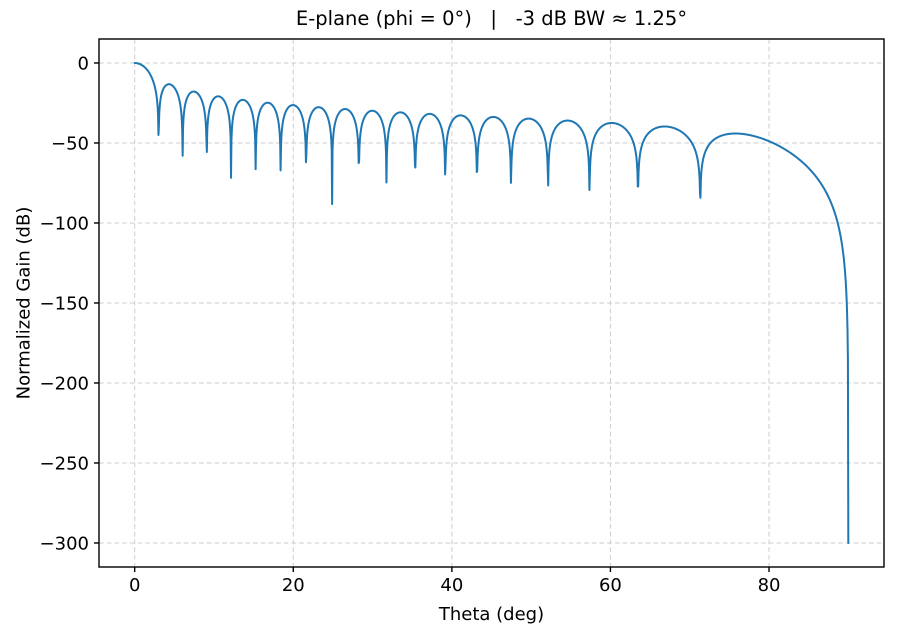 The image size is (897, 637). What do you see at coordinates (64, 464) in the screenshot?
I see `y-tick-label: −250` at bounding box center [64, 464].